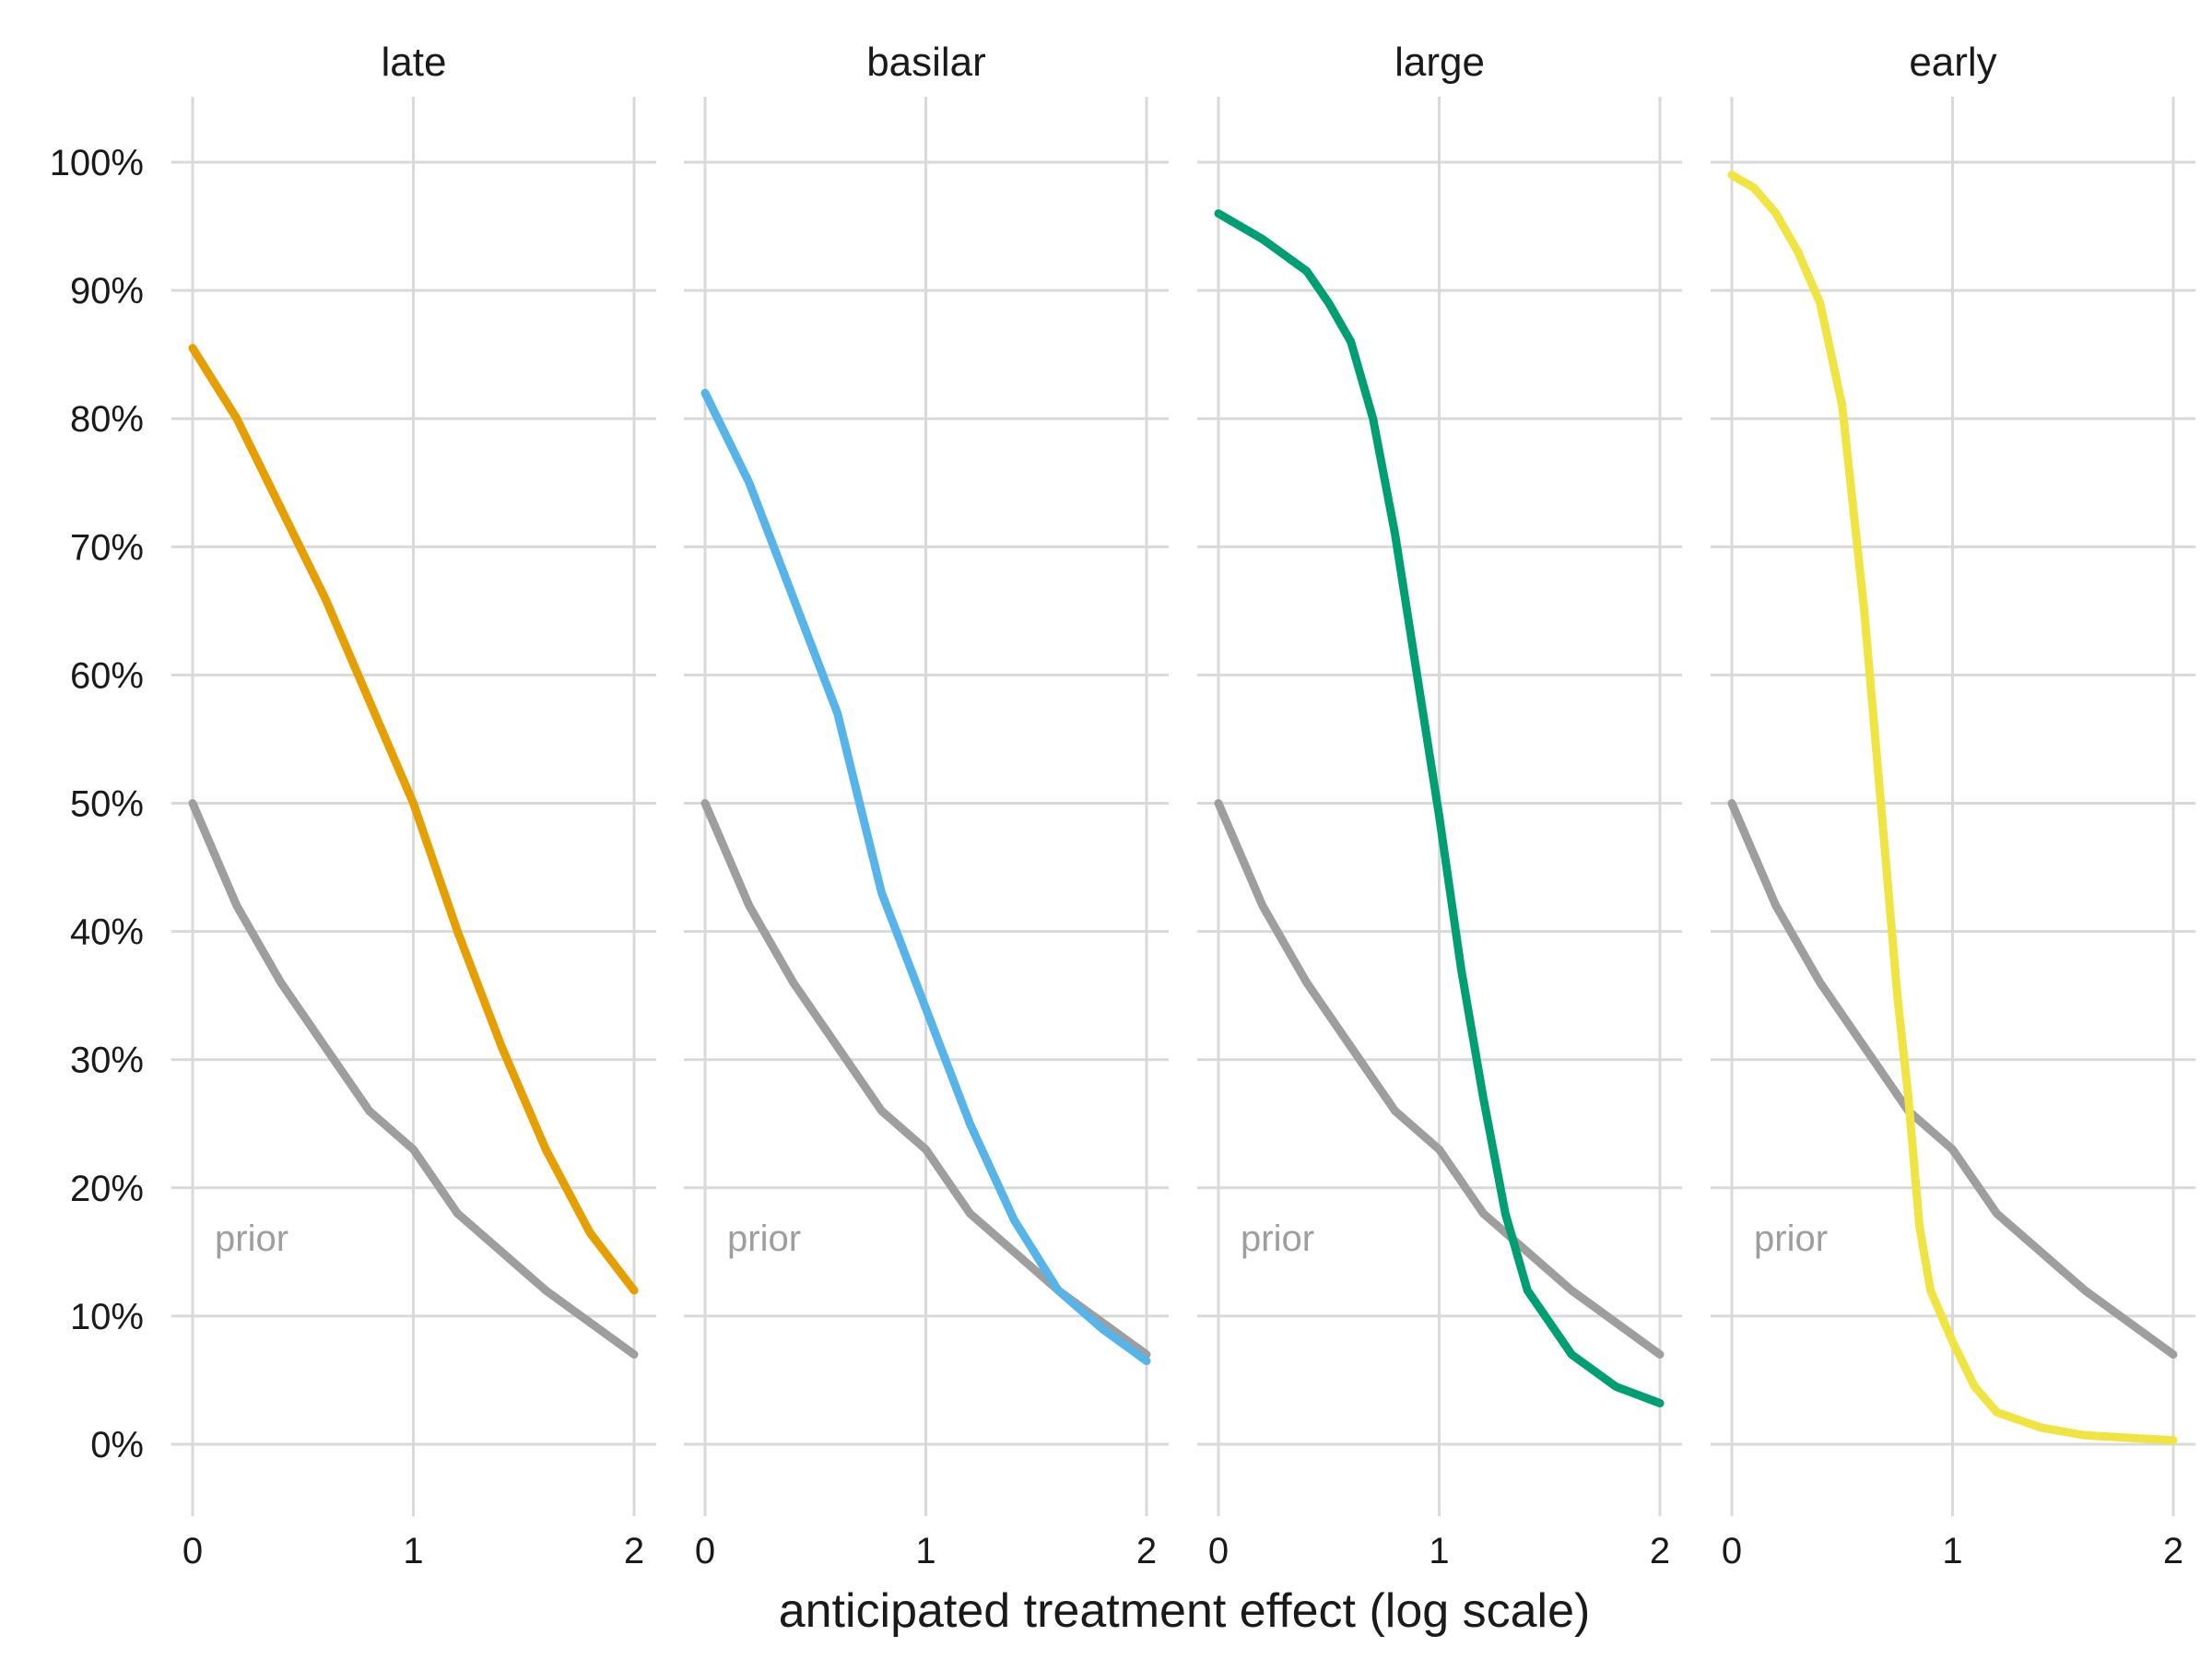  I want to click on y-tick-label: 90%, so click(107, 291).